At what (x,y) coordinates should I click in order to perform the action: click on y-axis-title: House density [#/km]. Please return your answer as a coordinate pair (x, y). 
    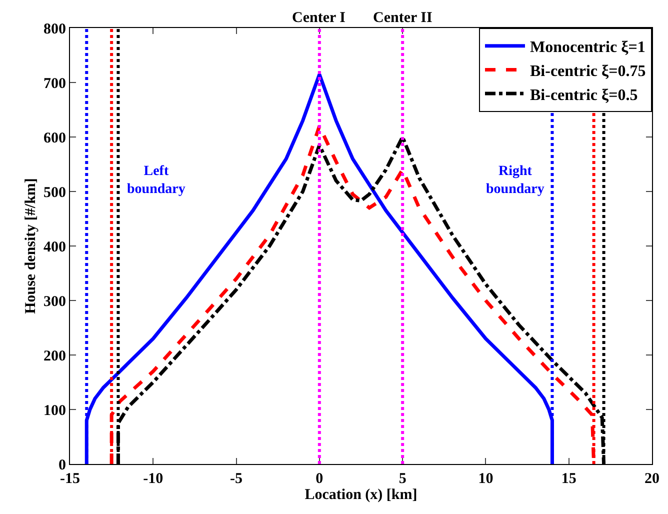
    Looking at the image, I should click on (30, 246).